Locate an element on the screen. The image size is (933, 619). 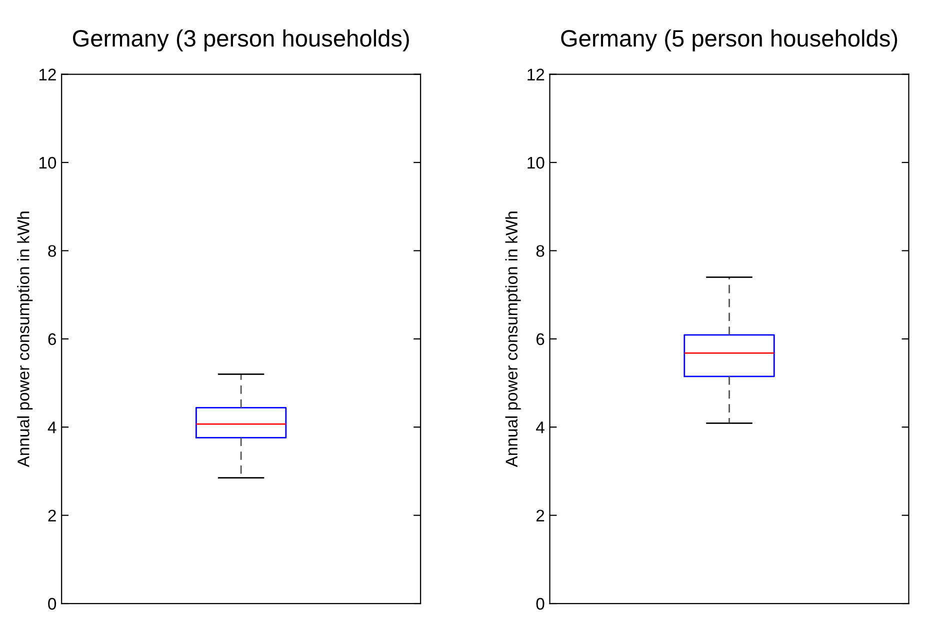
chart-title: Germany (5 person households) is located at coordinates (729, 40).